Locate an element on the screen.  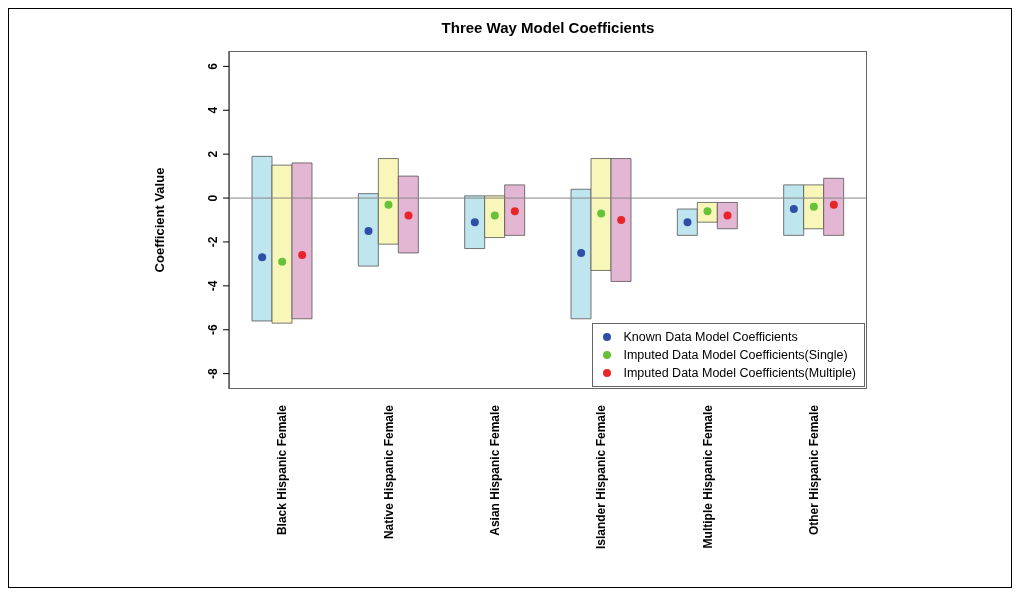
chart-title: Three Way Model Coefficients is located at coordinates (548, 27).